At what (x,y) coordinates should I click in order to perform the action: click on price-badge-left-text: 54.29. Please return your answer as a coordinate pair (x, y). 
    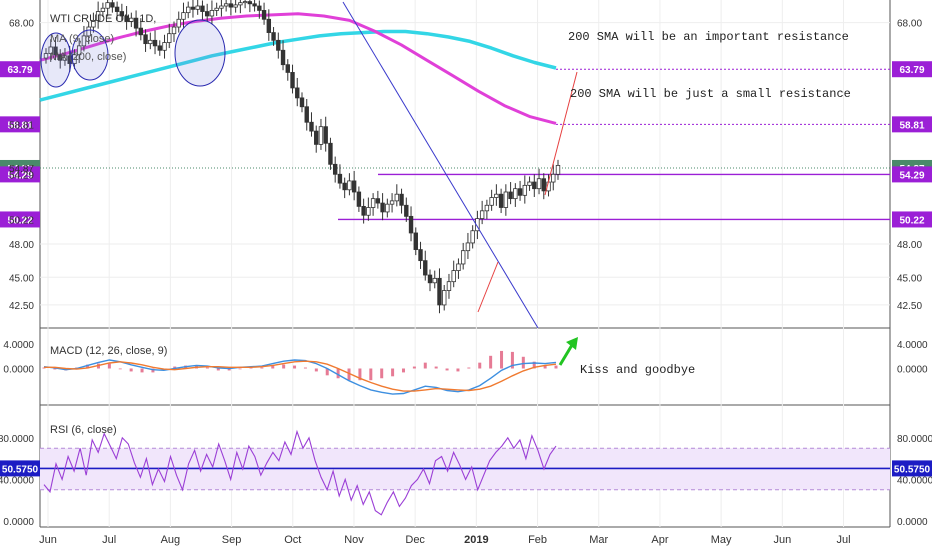
    Looking at the image, I should click on (19, 175).